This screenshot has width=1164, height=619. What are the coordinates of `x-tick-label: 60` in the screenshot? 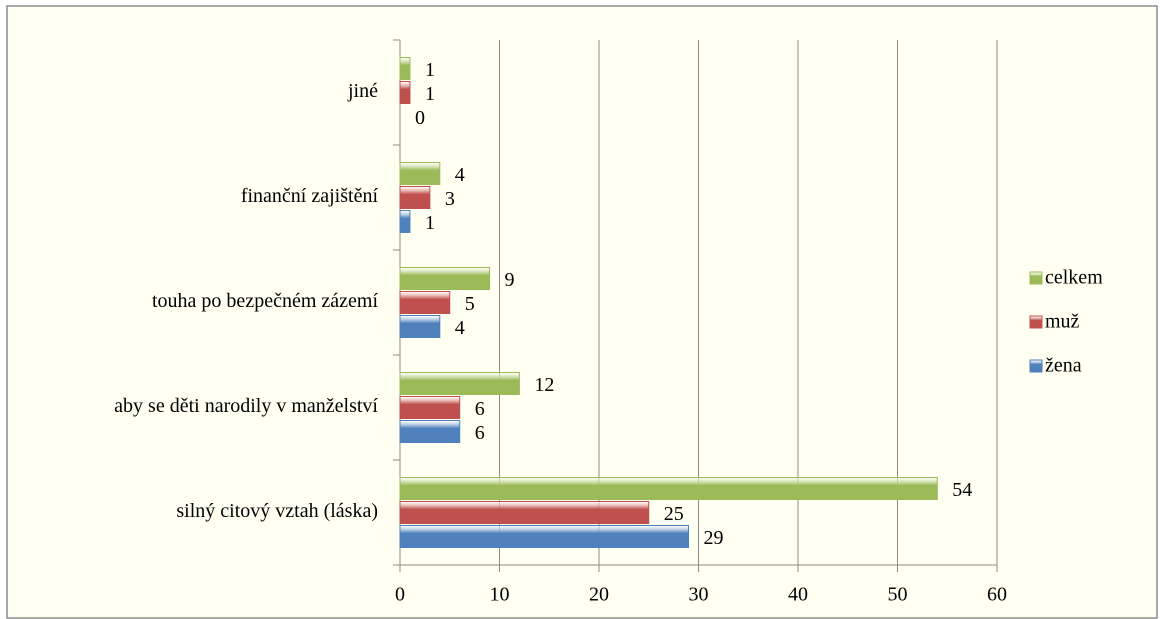 It's located at (997, 595).